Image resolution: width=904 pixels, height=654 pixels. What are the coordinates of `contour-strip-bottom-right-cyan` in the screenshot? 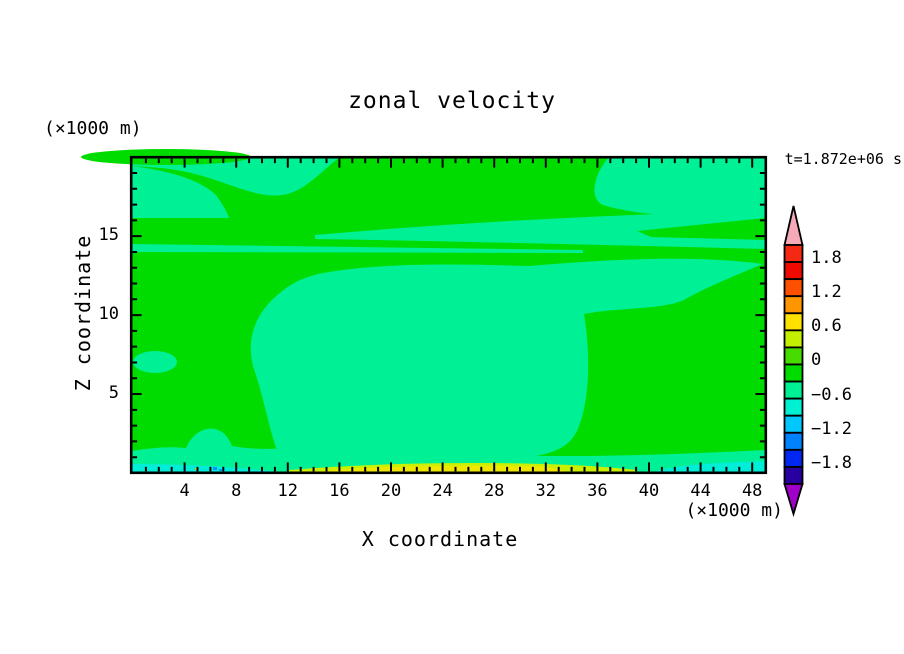 It's located at (708, 467).